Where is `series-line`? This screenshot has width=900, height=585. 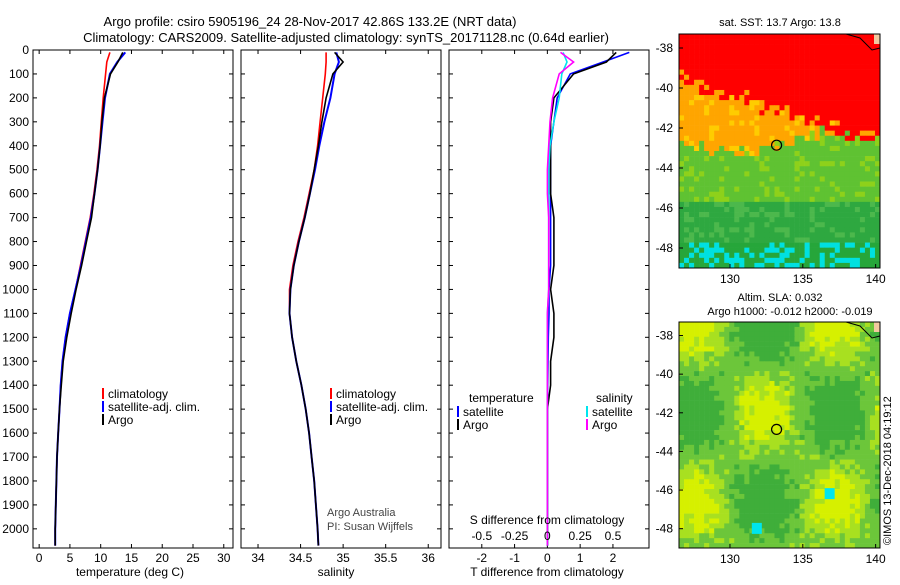 series-line is located at coordinates (560, 298).